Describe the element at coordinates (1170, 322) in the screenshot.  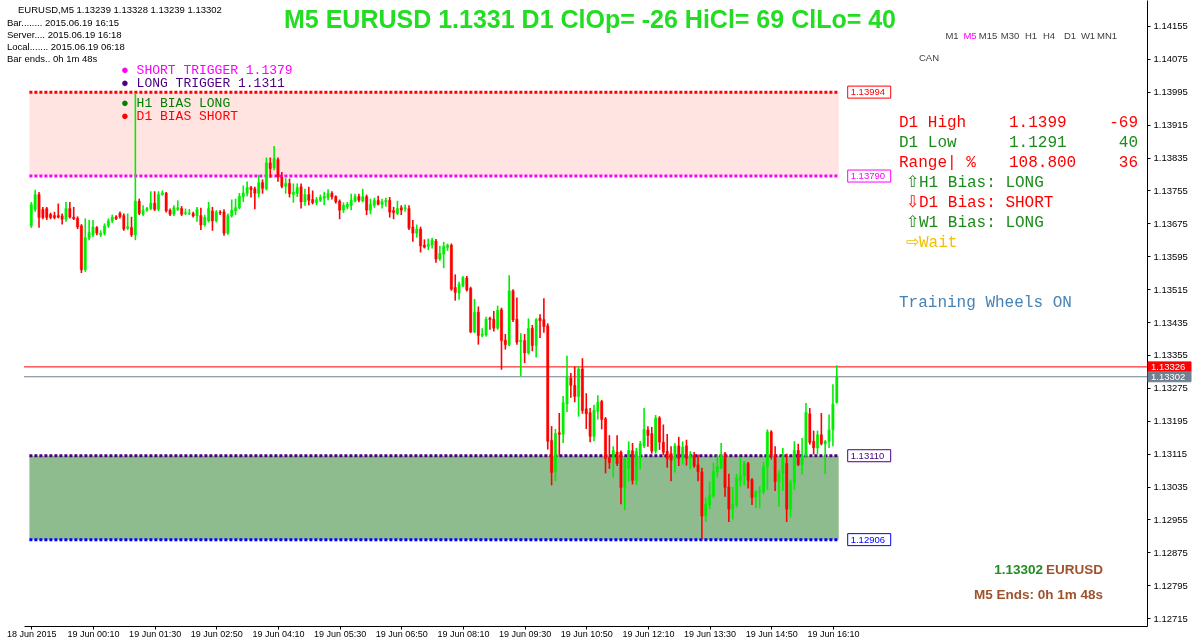
I see `y-tick-label: 1.13435` at that location.